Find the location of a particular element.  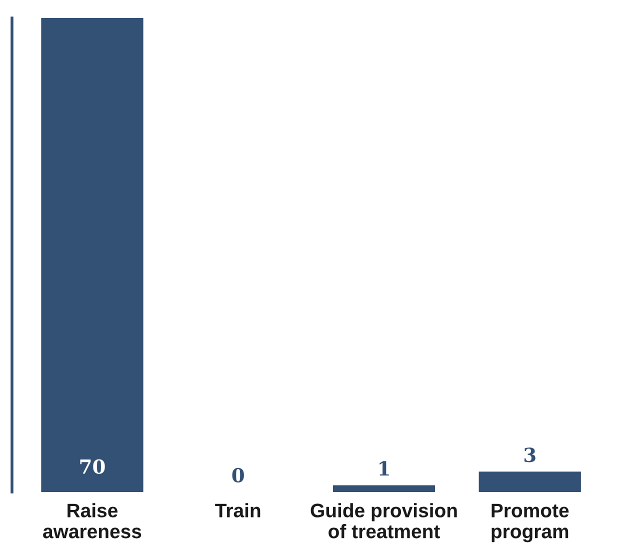

x-tick-label: Promote program is located at coordinates (530, 523).